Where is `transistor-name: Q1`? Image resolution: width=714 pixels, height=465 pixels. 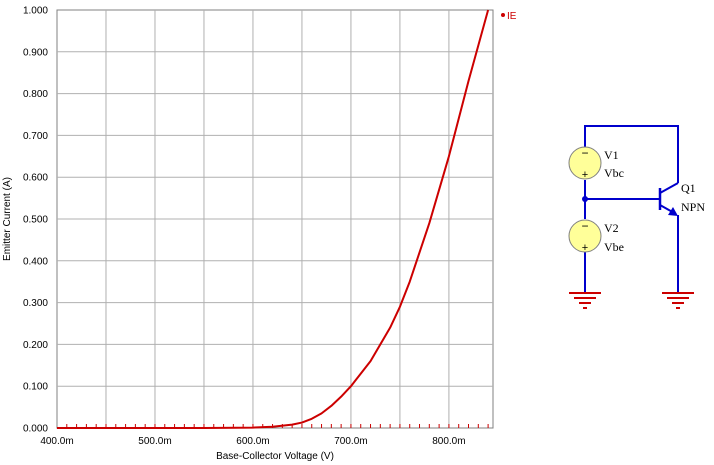
transistor-name: Q1 is located at coordinates (688, 188).